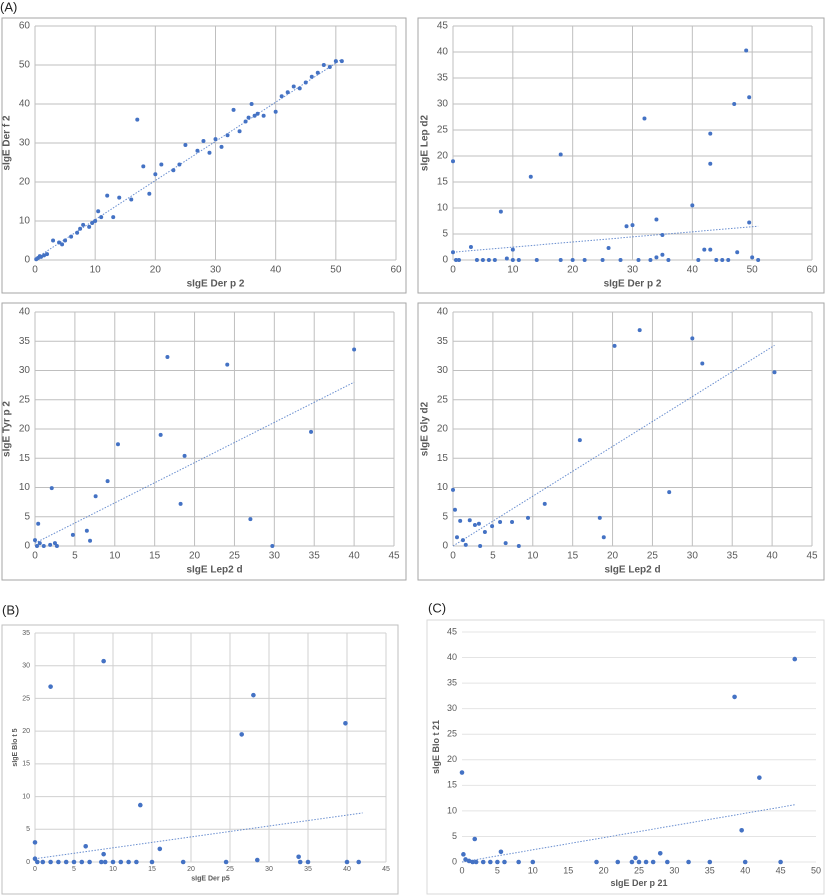 Image resolution: width=826 pixels, height=896 pixels. Describe the element at coordinates (445, 546) in the screenshot. I see `y-tick-label: 0` at that location.